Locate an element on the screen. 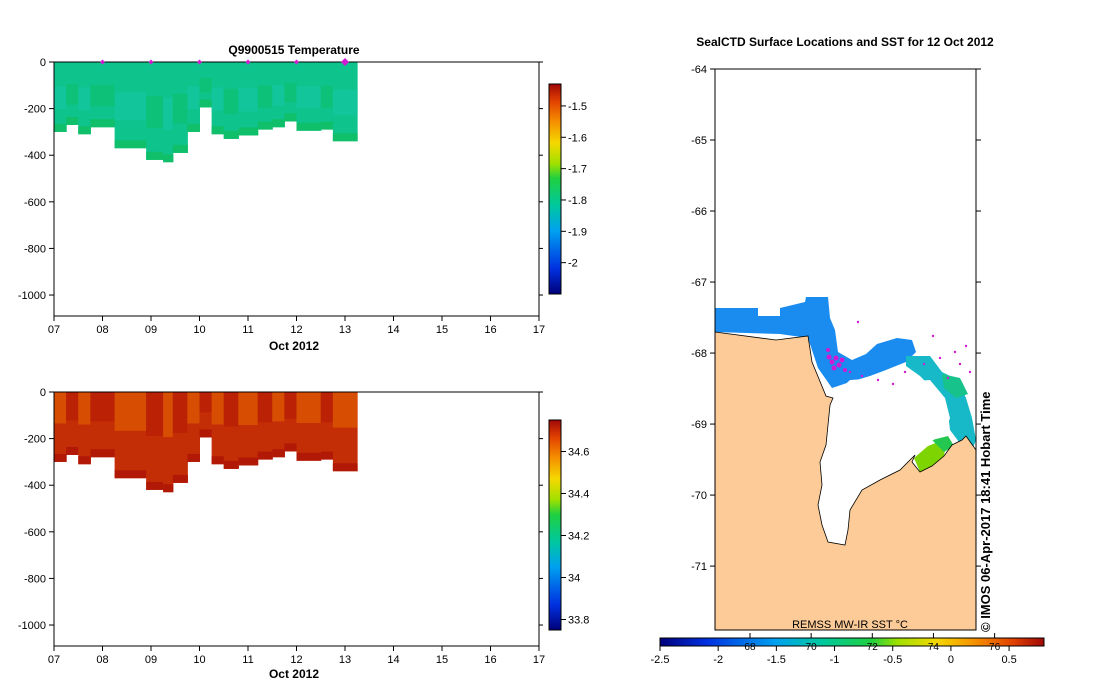 The image size is (1099, 700). sst-colorbar-tick-label: 0.5 is located at coordinates (1008, 660).